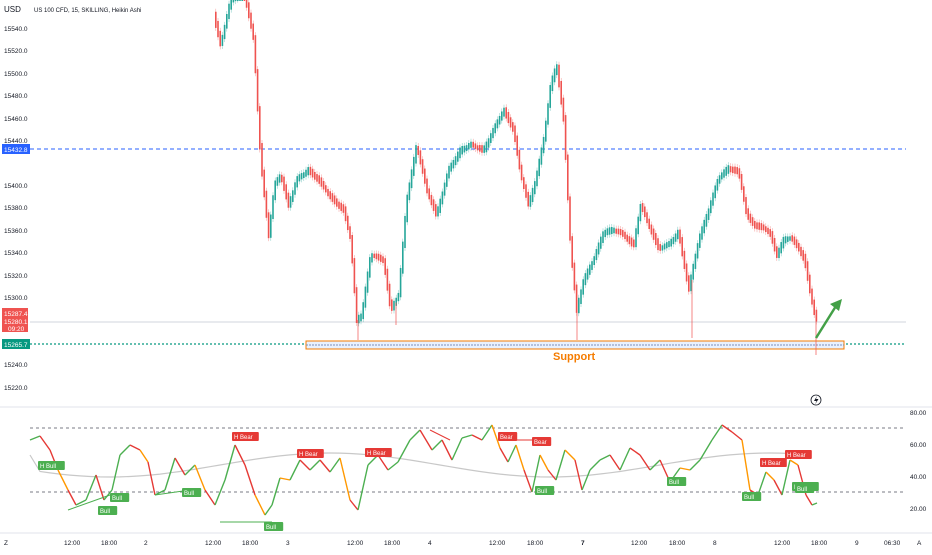  I want to click on price-tick: 15460.0, so click(16, 119).